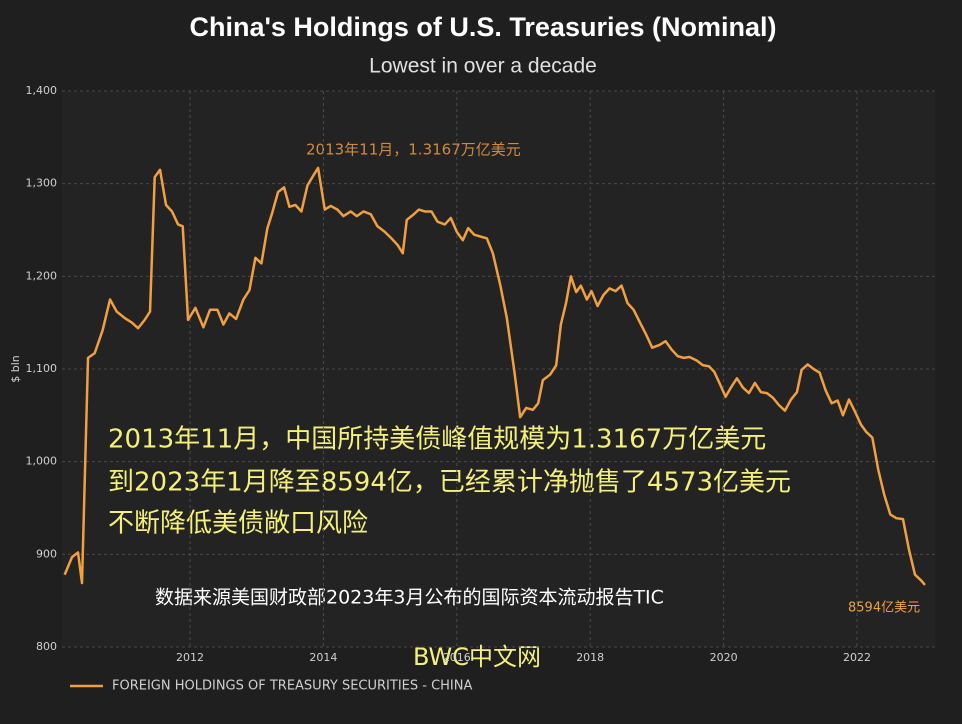  I want to click on x-tick-label: 2018, so click(590, 657).